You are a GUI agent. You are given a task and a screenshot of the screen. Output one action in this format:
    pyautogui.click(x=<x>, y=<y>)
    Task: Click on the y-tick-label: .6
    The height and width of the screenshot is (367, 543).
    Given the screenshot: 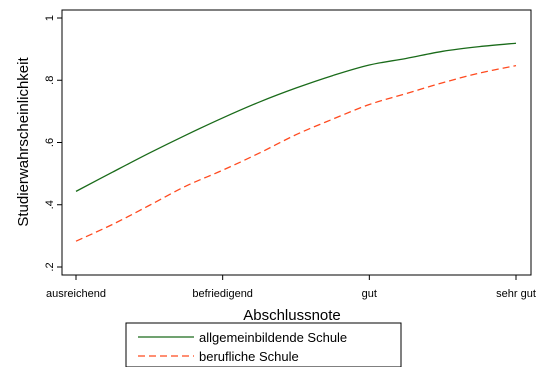 What is the action you would take?
    pyautogui.click(x=50, y=142)
    